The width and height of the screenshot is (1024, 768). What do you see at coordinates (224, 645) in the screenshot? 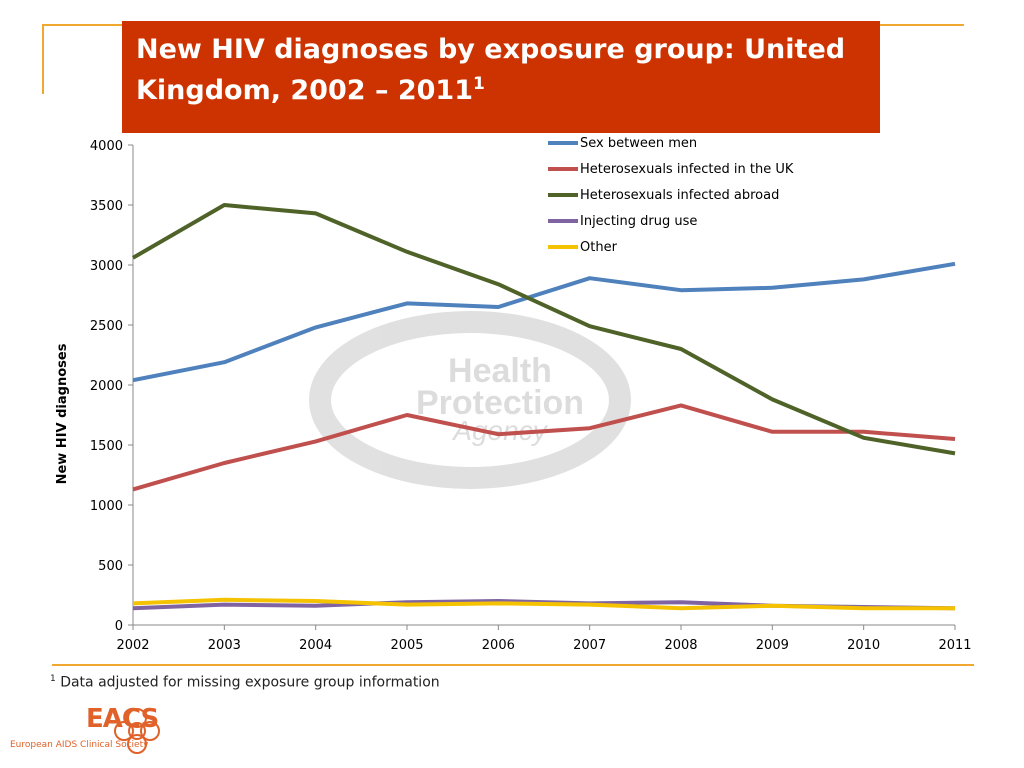
I see `x-tick-label: 2003` at bounding box center [224, 645].